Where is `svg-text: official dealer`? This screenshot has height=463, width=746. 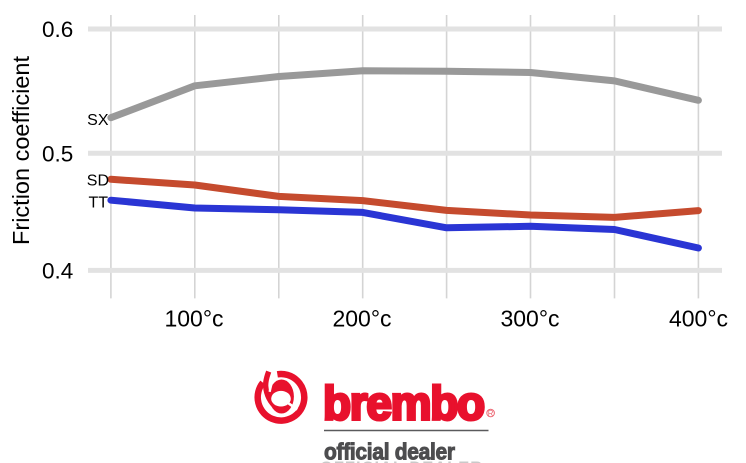 svg-text: official dealer is located at coordinates (389, 450).